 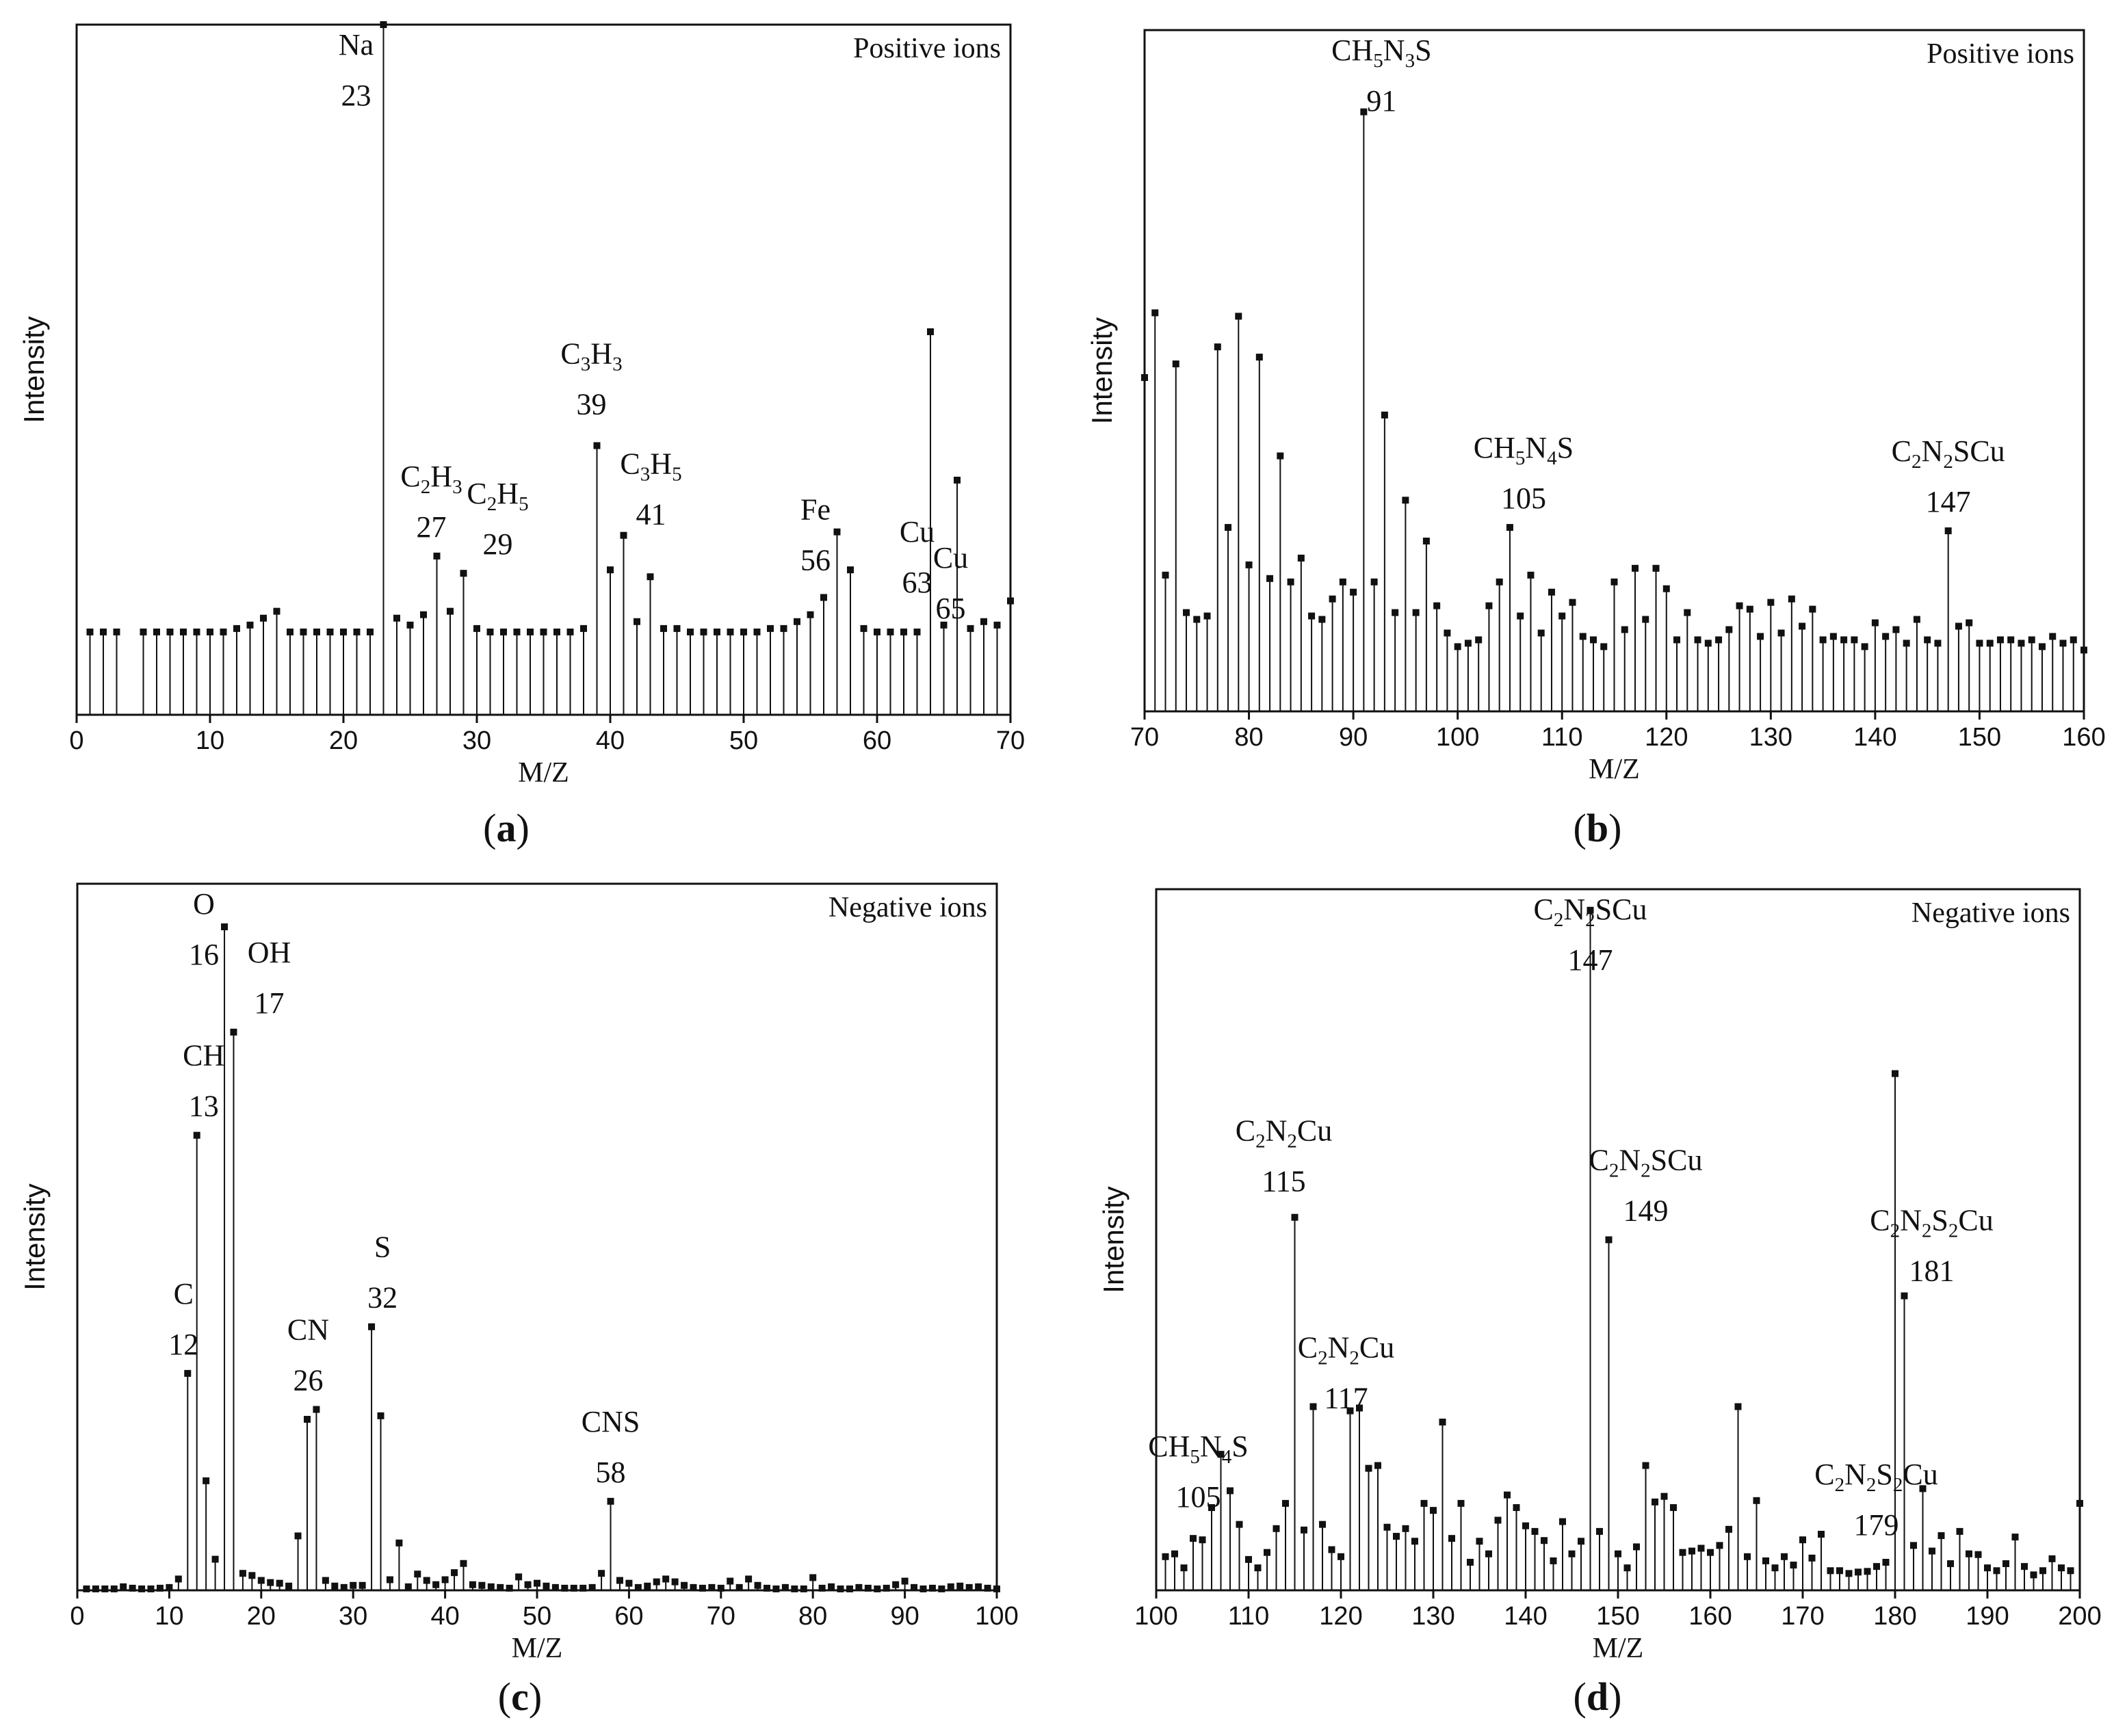 I want to click on ion-mode-label: Negative ions, so click(x=907, y=907).